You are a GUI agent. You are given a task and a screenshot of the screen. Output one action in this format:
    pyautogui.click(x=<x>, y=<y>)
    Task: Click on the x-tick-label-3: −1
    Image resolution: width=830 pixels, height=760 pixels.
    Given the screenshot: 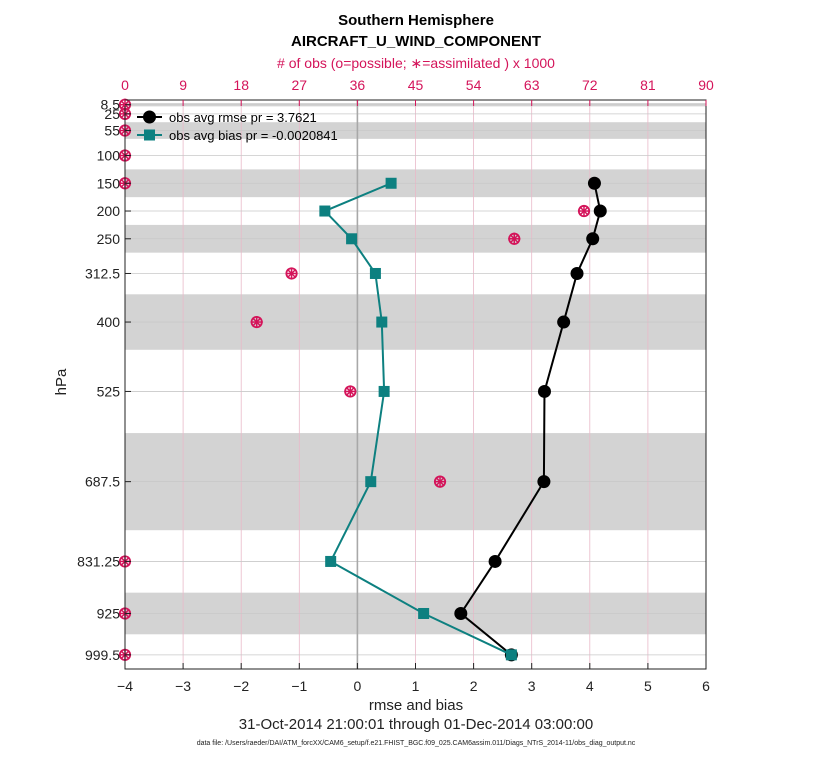 What is the action you would take?
    pyautogui.click(x=299, y=686)
    